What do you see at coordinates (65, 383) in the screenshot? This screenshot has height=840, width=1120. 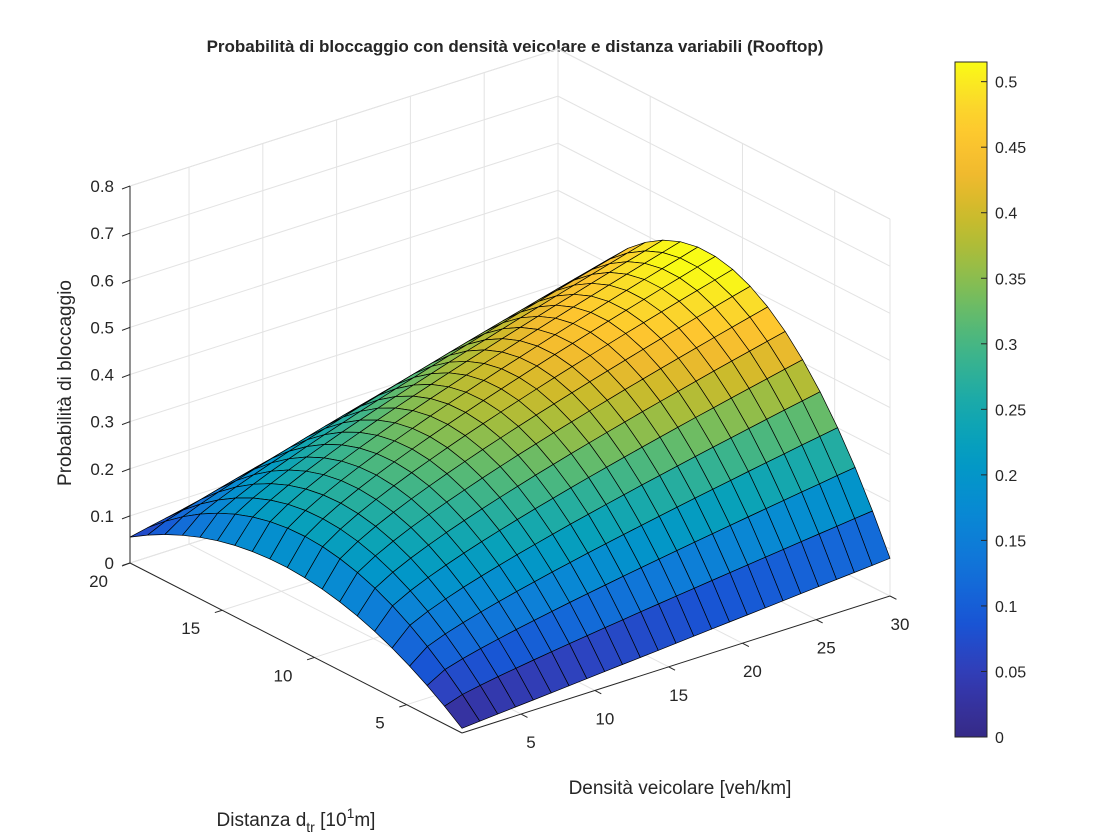 I see `z-axis-label: Probabilità di bloccaggio` at bounding box center [65, 383].